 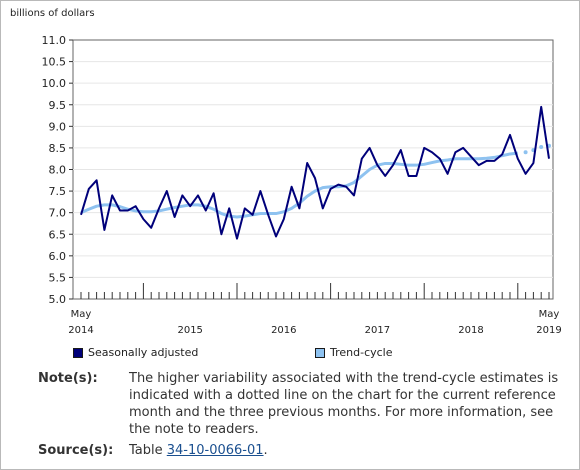 I want to click on y-tick-label: 6.0, so click(x=58, y=256).